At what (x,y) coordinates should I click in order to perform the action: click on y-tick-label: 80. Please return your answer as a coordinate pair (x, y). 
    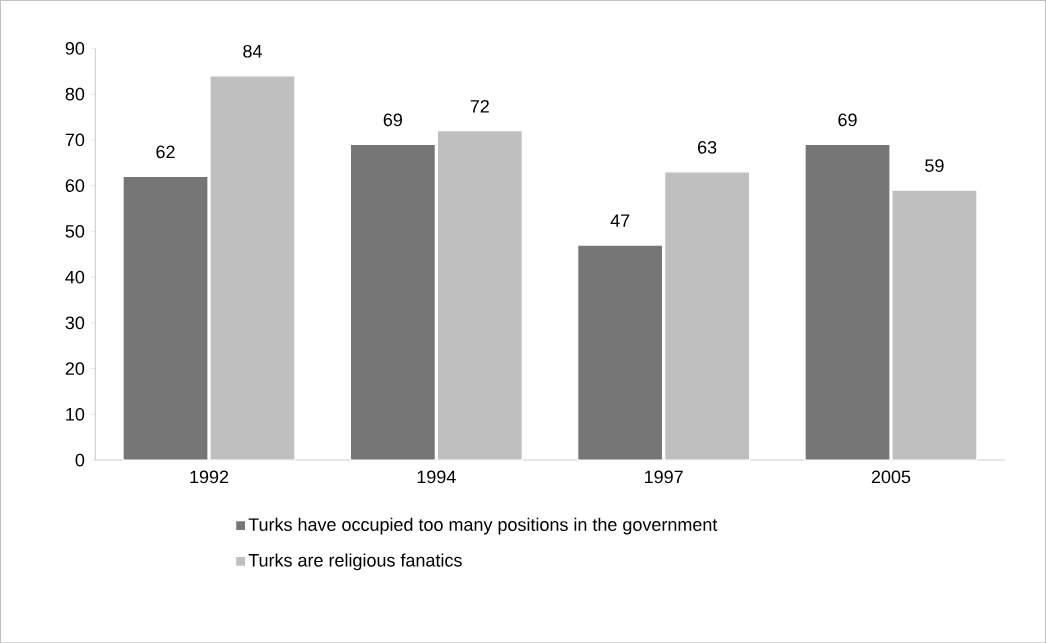
    Looking at the image, I should click on (75, 94).